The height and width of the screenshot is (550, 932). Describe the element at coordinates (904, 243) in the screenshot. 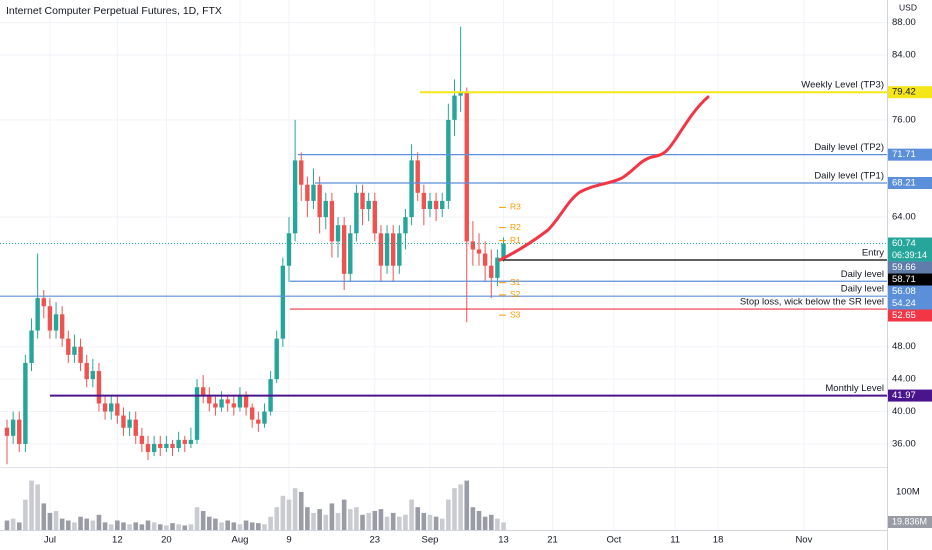

I see `last-price-label: 60.74` at that location.